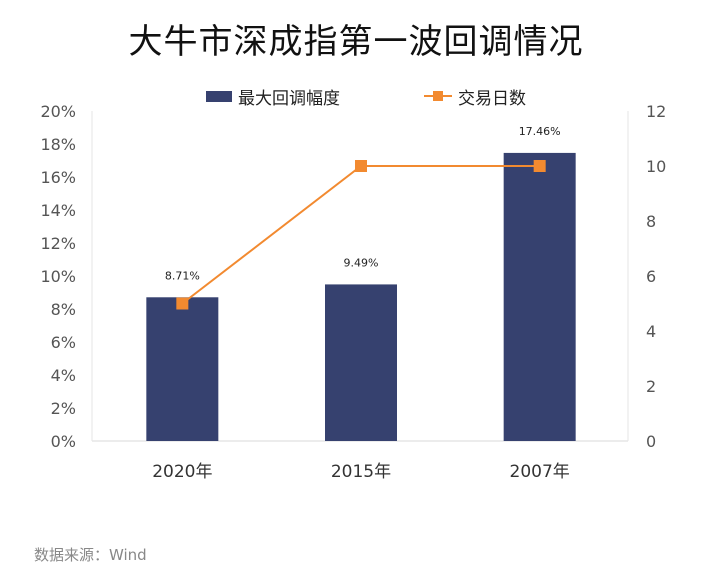 This screenshot has height=576, width=712. I want to click on y-right-tick-label: 6, so click(651, 276).